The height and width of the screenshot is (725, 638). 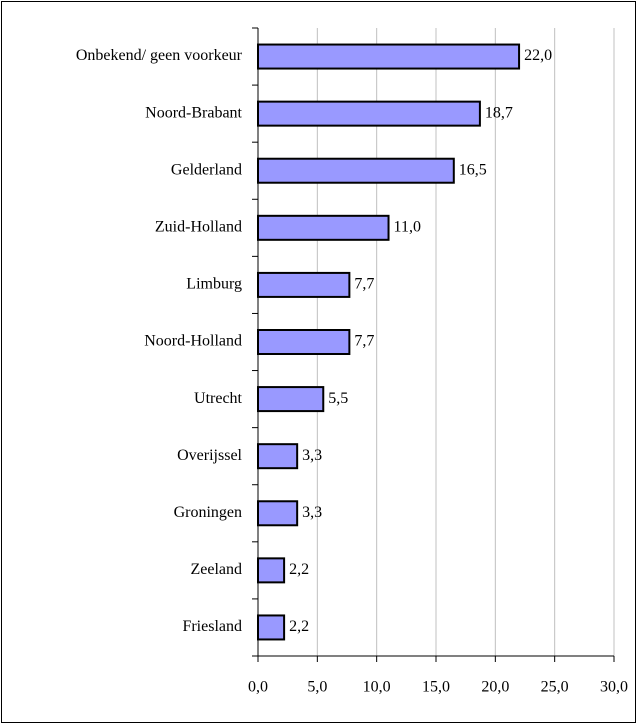 What do you see at coordinates (538, 55) in the screenshot?
I see `value-label: 22,0` at bounding box center [538, 55].